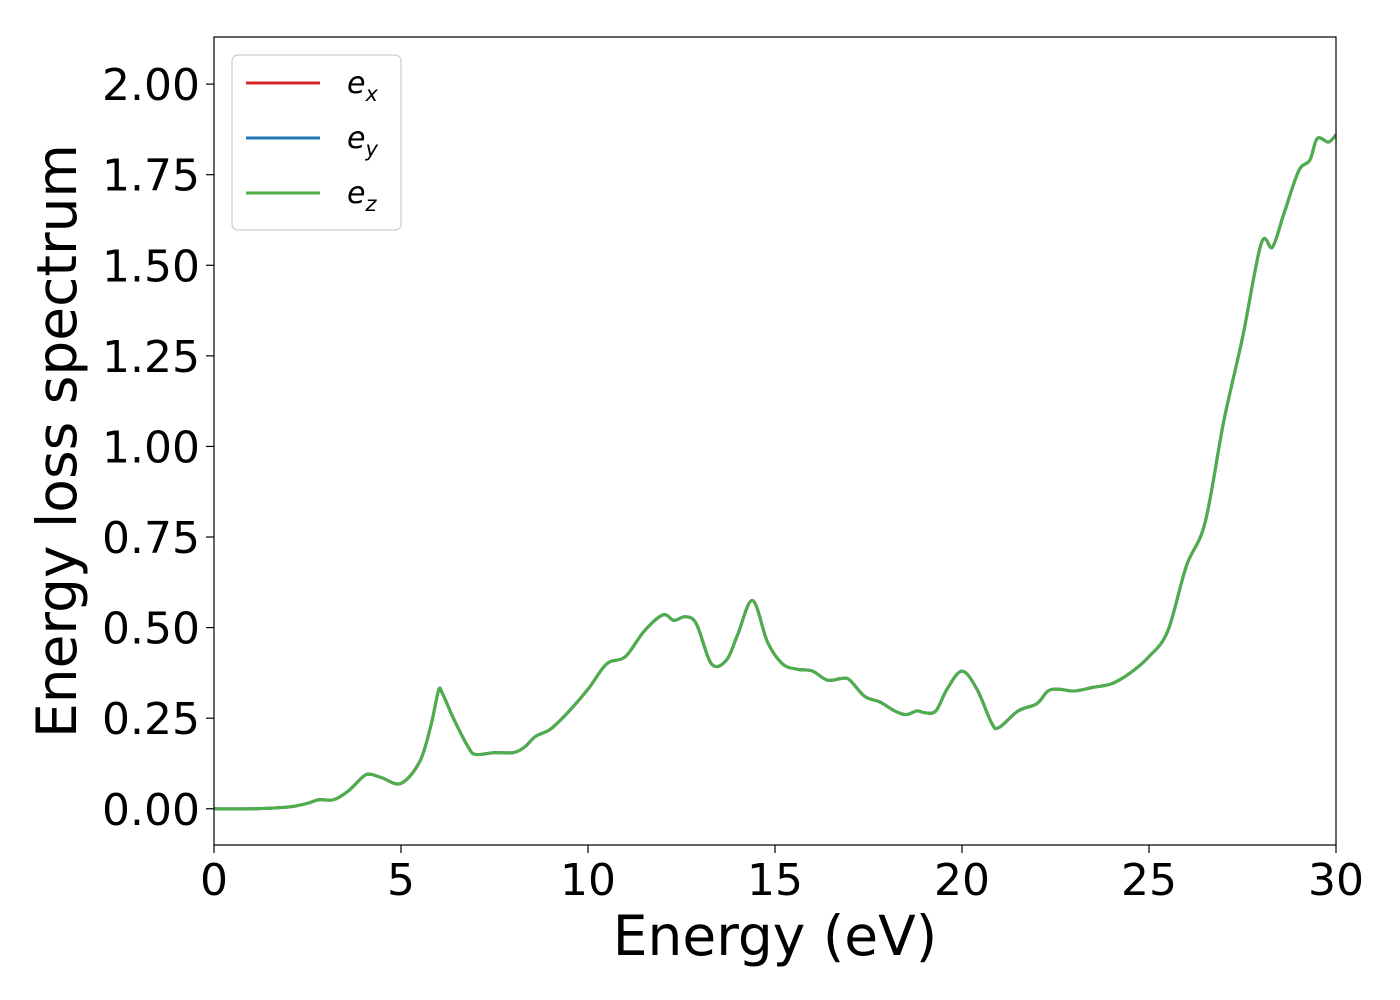 The height and width of the screenshot is (1000, 1400). Describe the element at coordinates (151, 719) in the screenshot. I see `y-tick-label: 0.25` at that location.